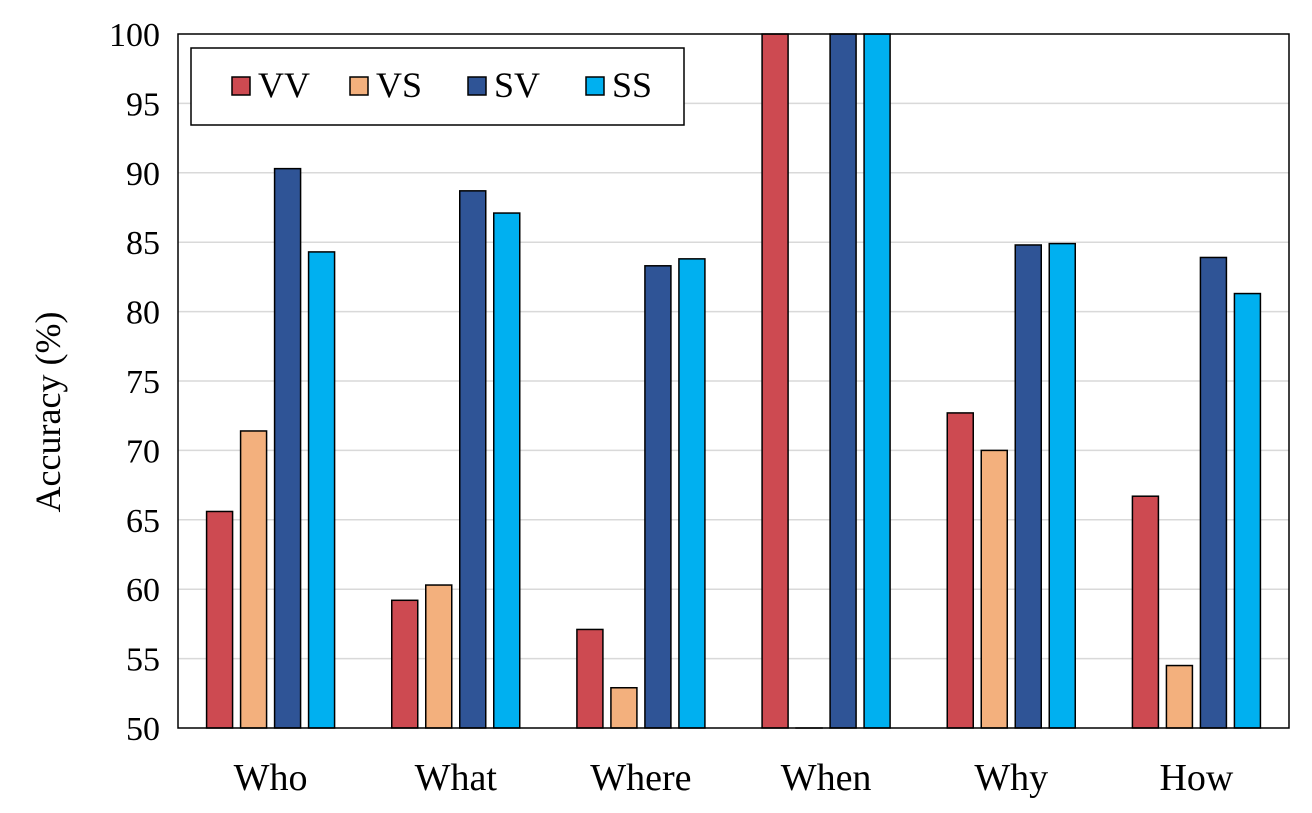 The height and width of the screenshot is (813, 1312). Describe the element at coordinates (595, 86) in the screenshot. I see `legend-swatch-ss` at that location.